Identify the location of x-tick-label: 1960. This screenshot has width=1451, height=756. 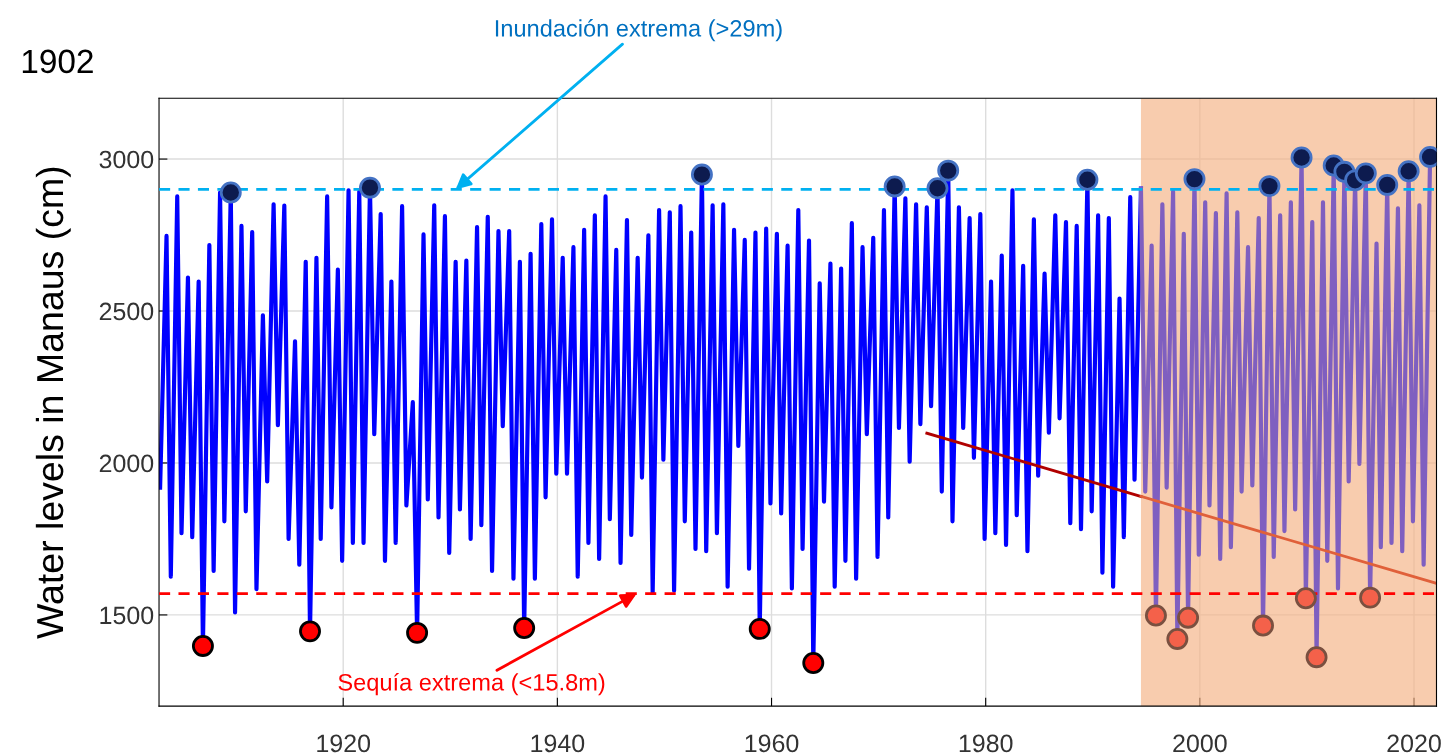
(772, 743).